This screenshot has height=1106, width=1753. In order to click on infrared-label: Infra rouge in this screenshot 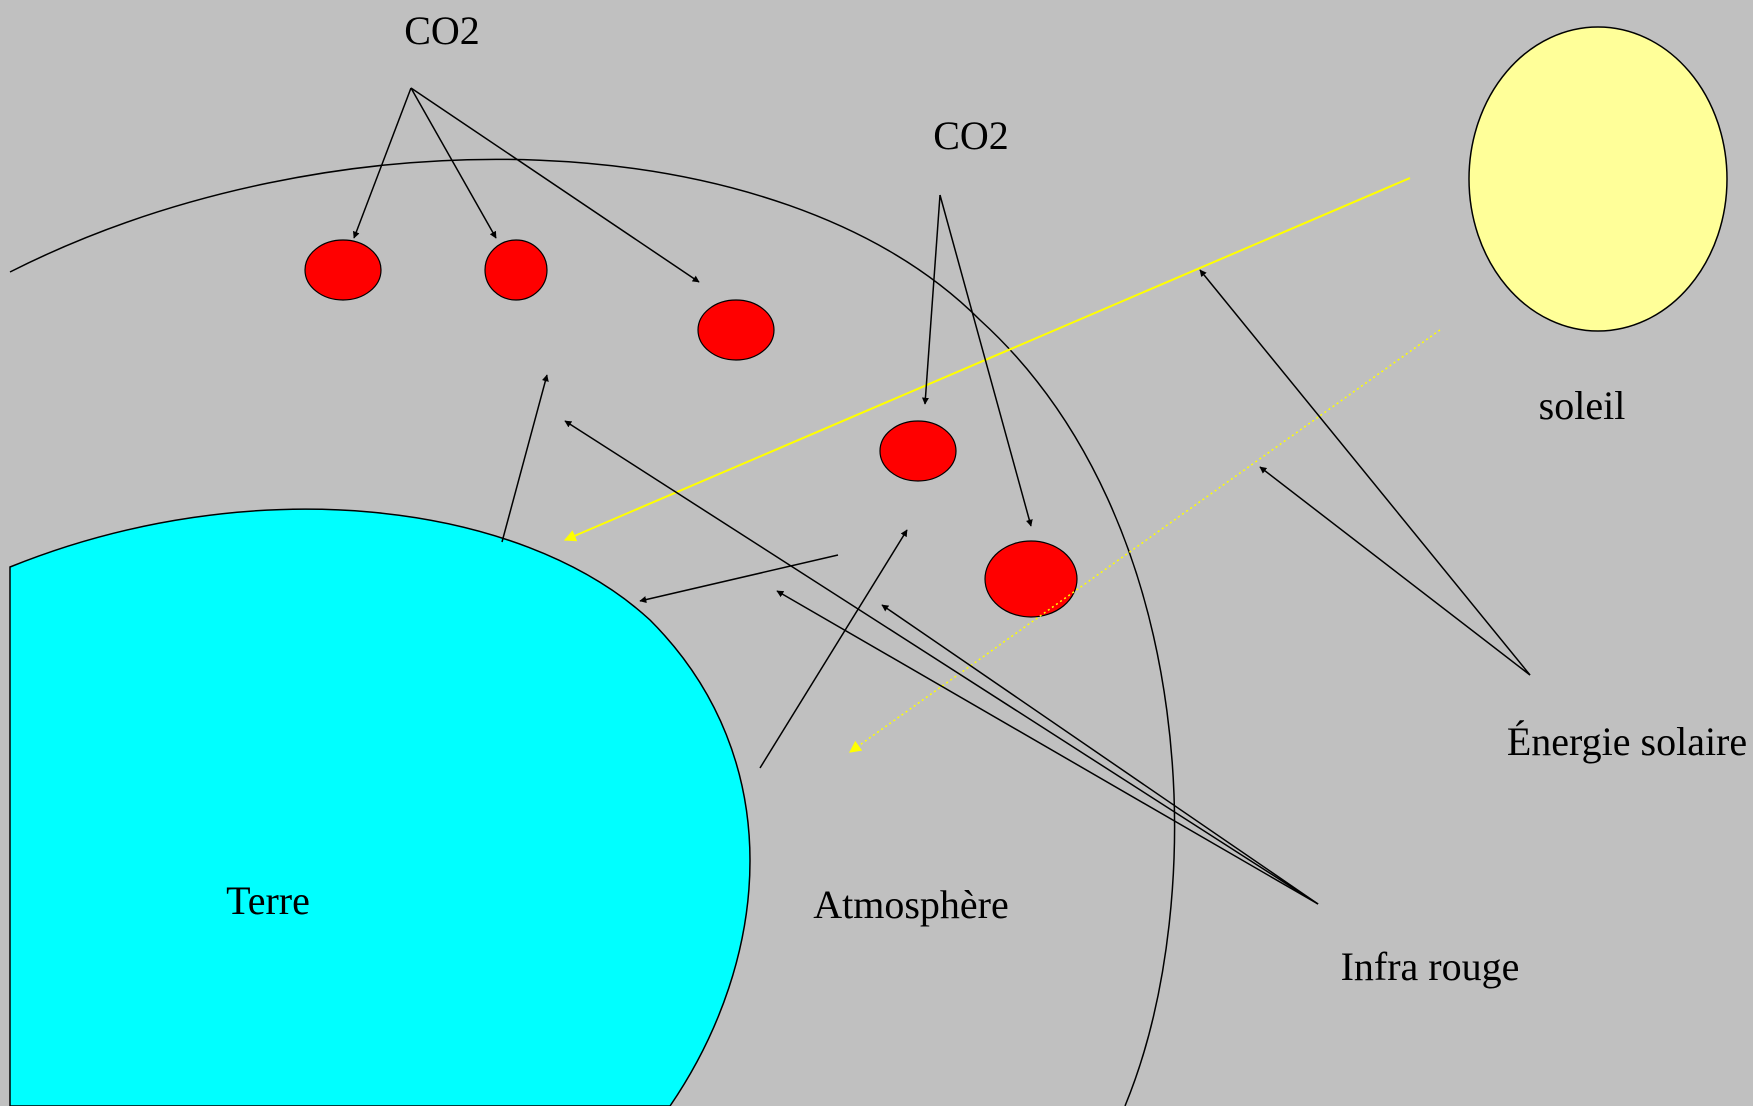, I will do `click(1430, 966)`.